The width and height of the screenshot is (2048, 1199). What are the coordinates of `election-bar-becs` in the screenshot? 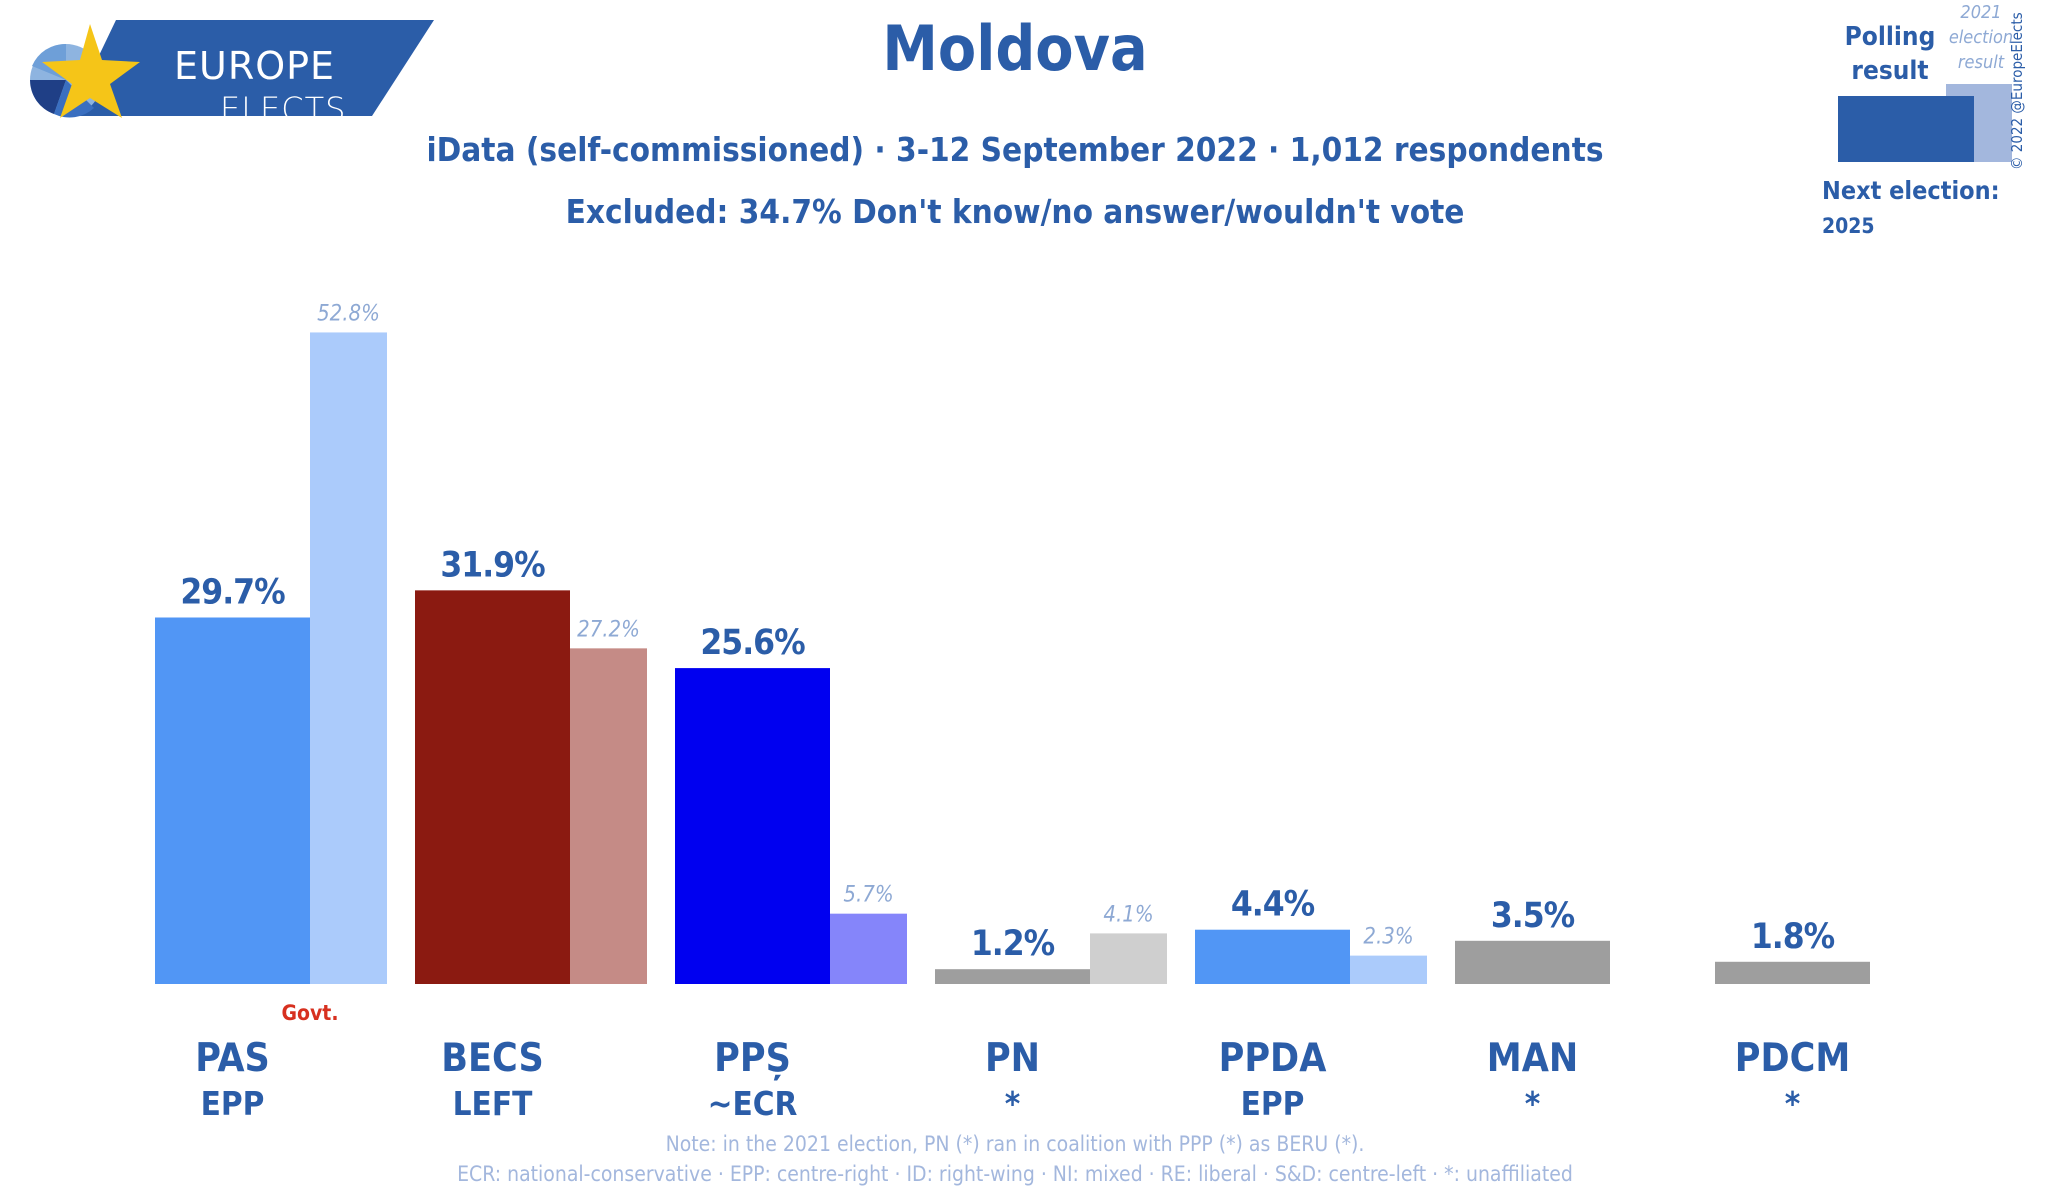 It's located at (608, 816).